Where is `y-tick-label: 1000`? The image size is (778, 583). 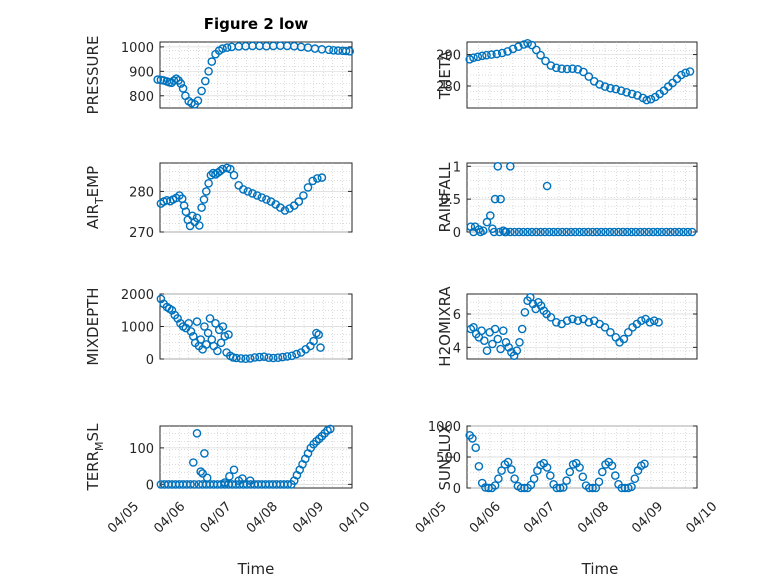
y-tick-label: 1000 is located at coordinates (444, 427).